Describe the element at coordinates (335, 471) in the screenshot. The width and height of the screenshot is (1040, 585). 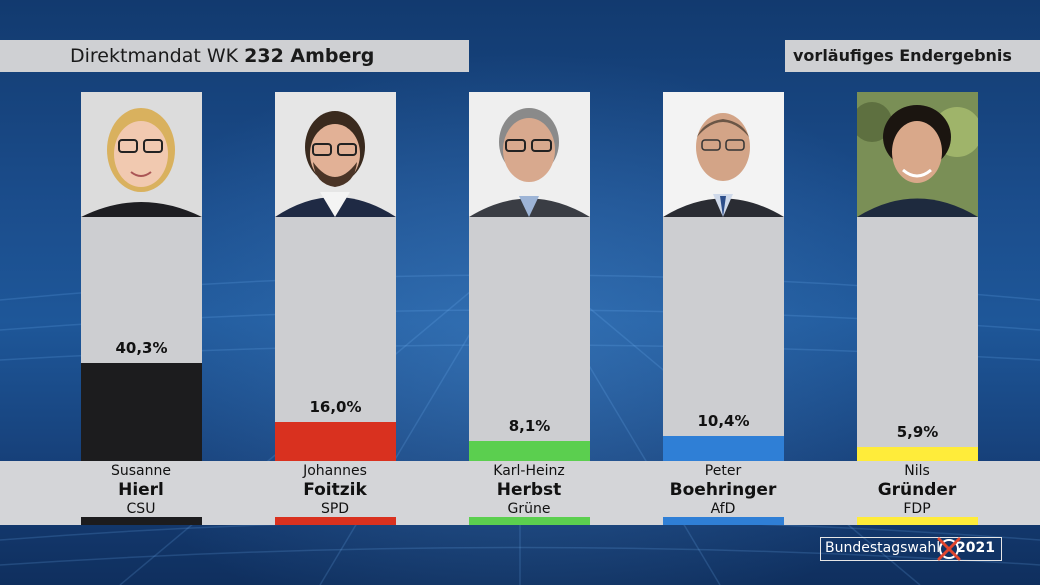
I see `first-name: Johannes` at that location.